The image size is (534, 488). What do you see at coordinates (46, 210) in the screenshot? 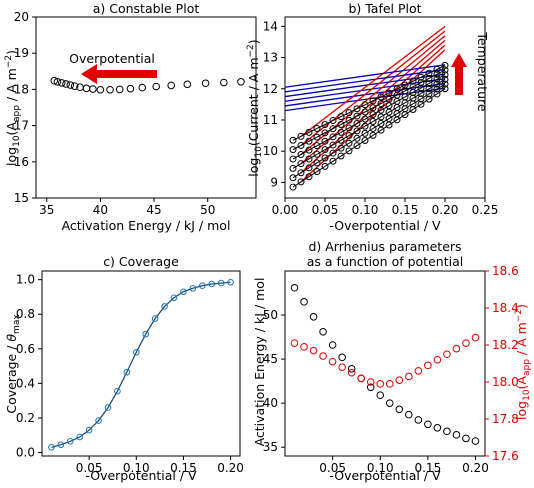
I see `a-xtick-label: 35` at bounding box center [46, 210].